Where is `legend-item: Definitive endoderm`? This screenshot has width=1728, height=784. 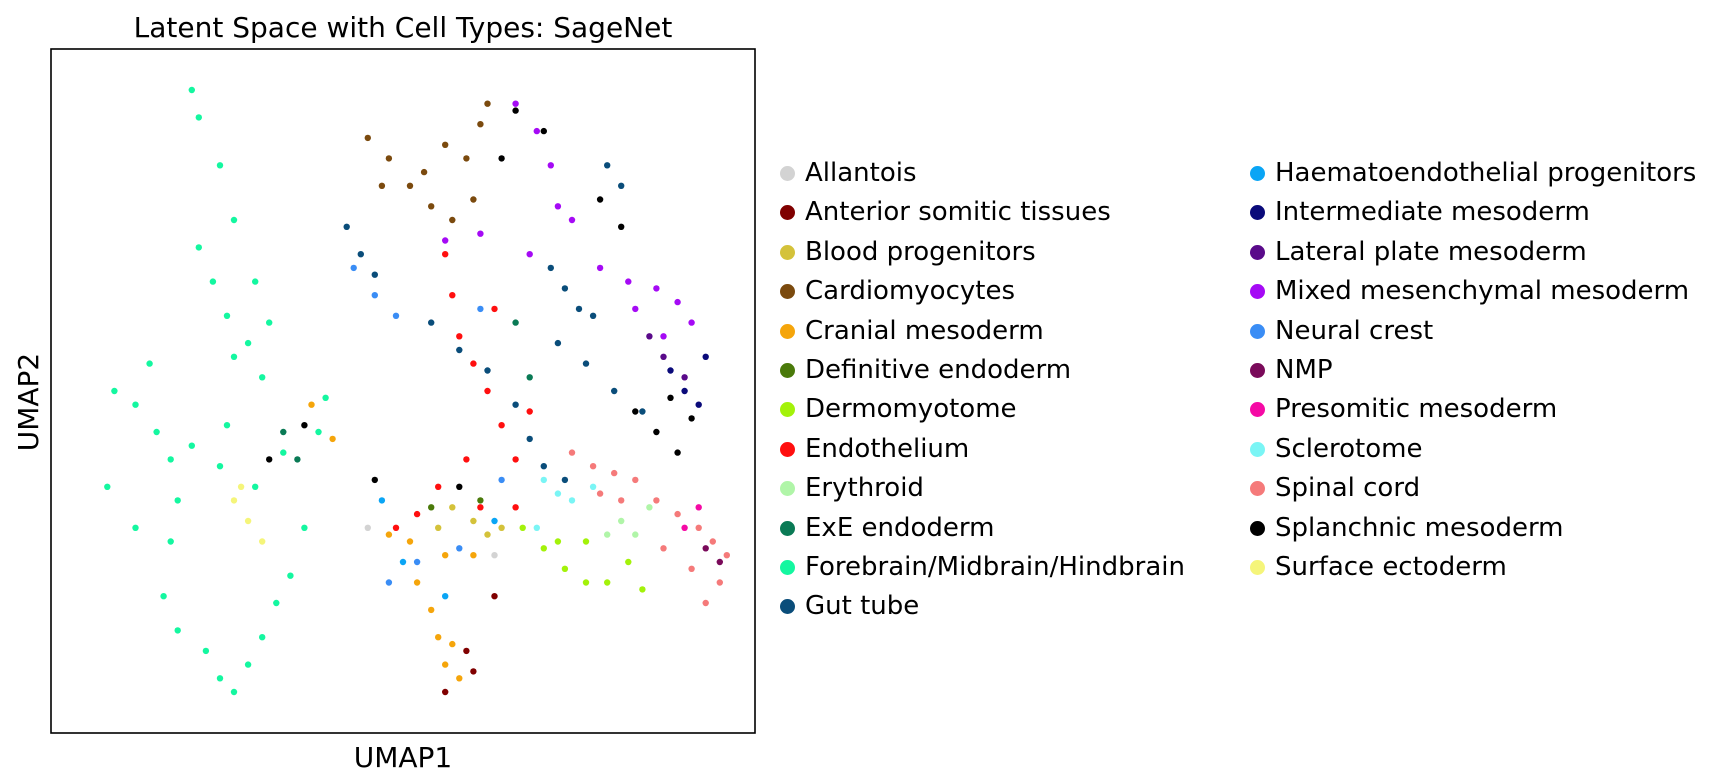 legend-item: Definitive endoderm is located at coordinates (925, 370).